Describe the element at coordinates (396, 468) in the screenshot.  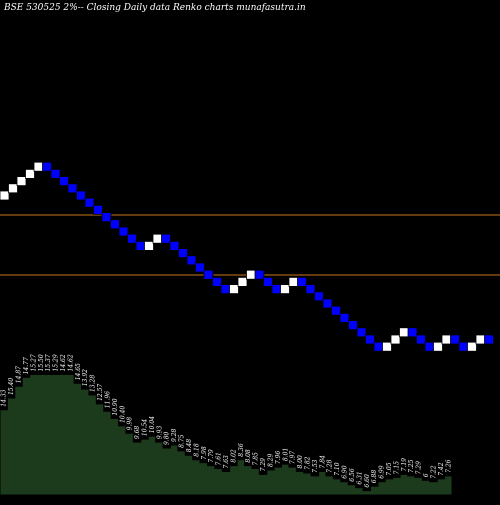
I see `volume-label: 7.15` at that location.